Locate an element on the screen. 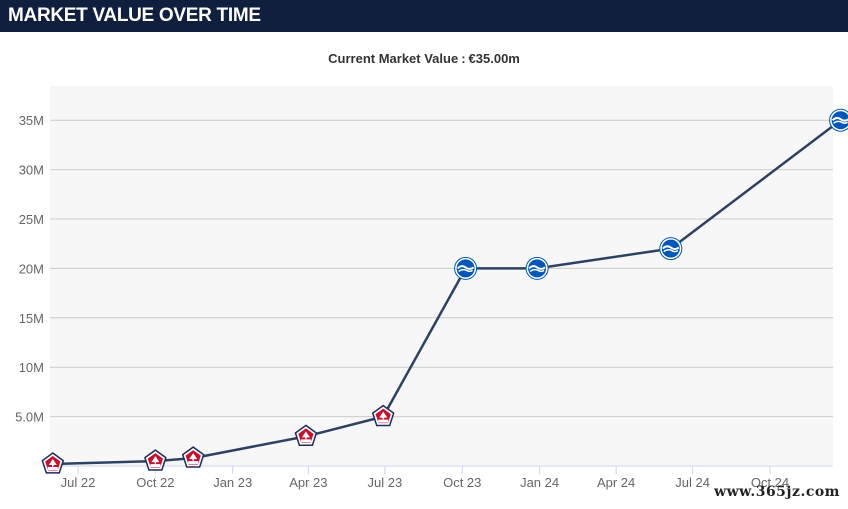 This screenshot has width=848, height=509. chart-title: MARKET VALUE OVER TIME is located at coordinates (134, 15).